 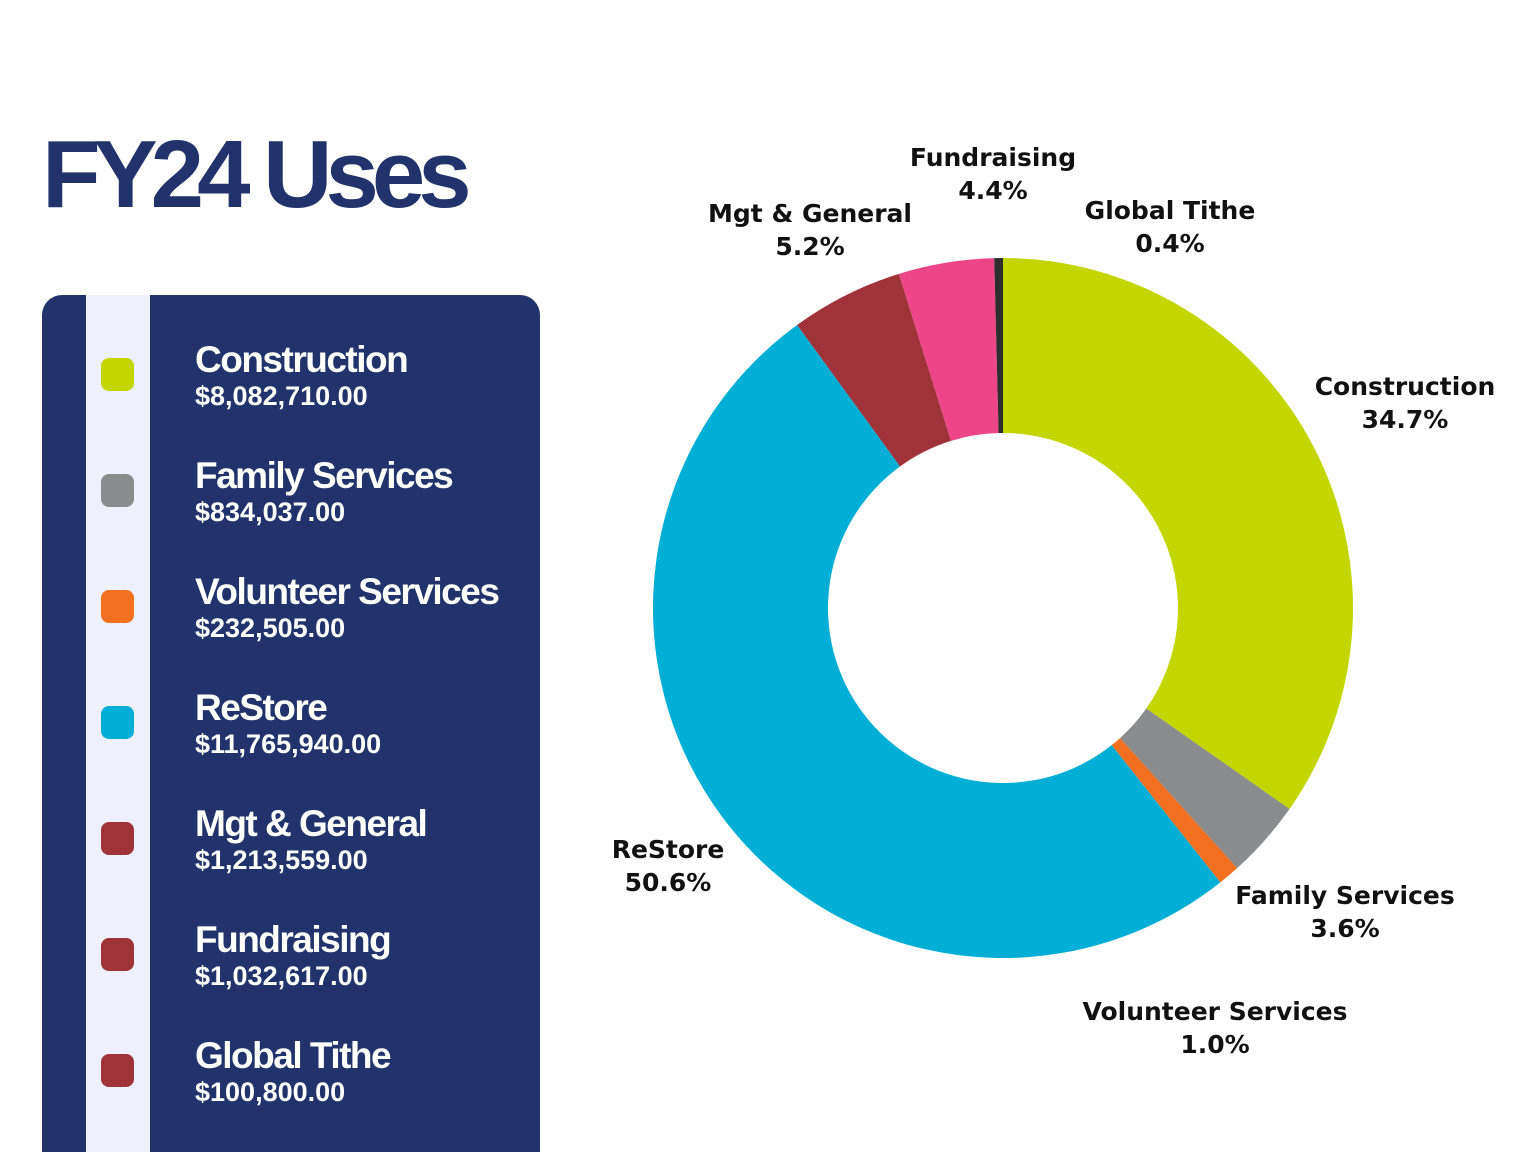 What do you see at coordinates (1405, 386) in the screenshot?
I see `slice-category: Construction` at bounding box center [1405, 386].